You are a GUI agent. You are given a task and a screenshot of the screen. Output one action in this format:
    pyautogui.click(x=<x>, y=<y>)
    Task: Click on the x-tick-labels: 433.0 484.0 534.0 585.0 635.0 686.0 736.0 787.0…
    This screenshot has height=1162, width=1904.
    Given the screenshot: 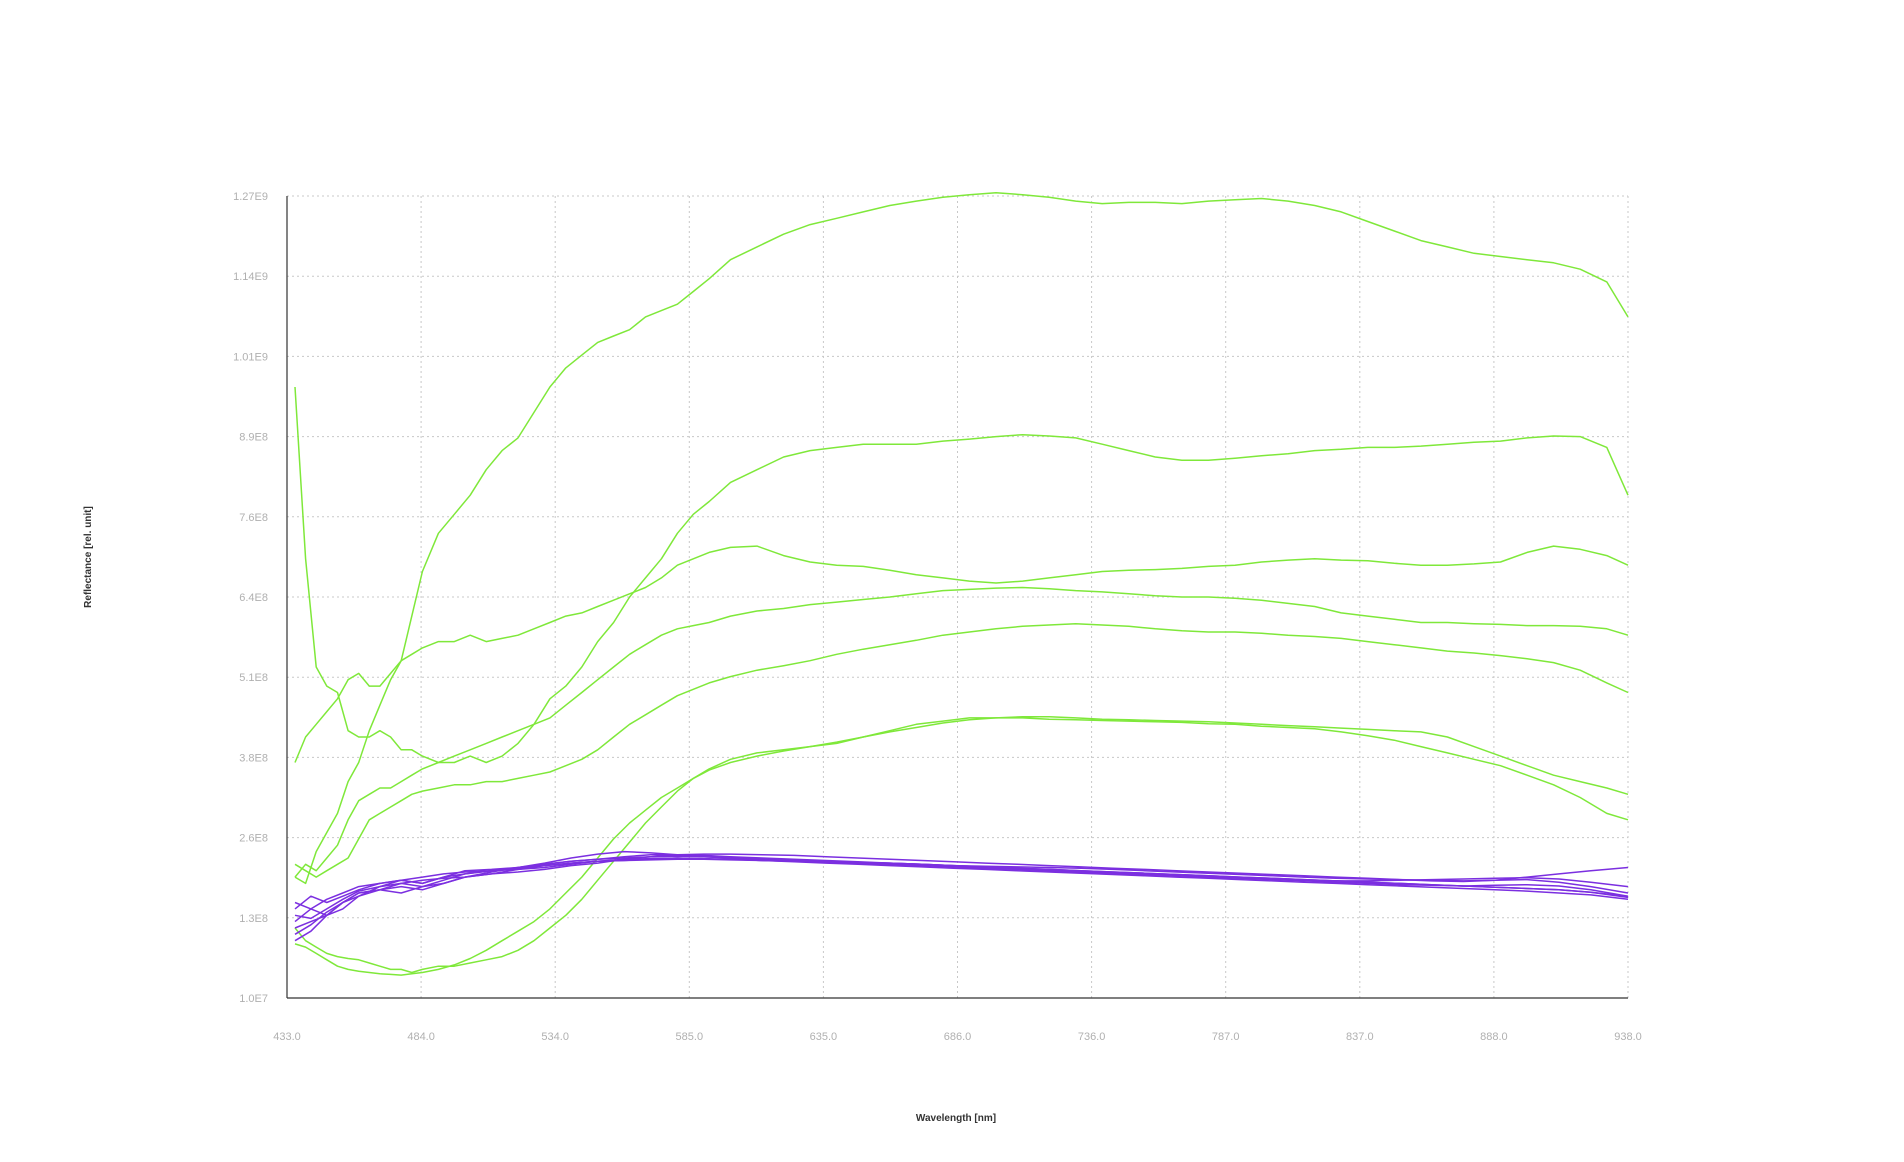 What is the action you would take?
    pyautogui.click(x=957, y=1037)
    